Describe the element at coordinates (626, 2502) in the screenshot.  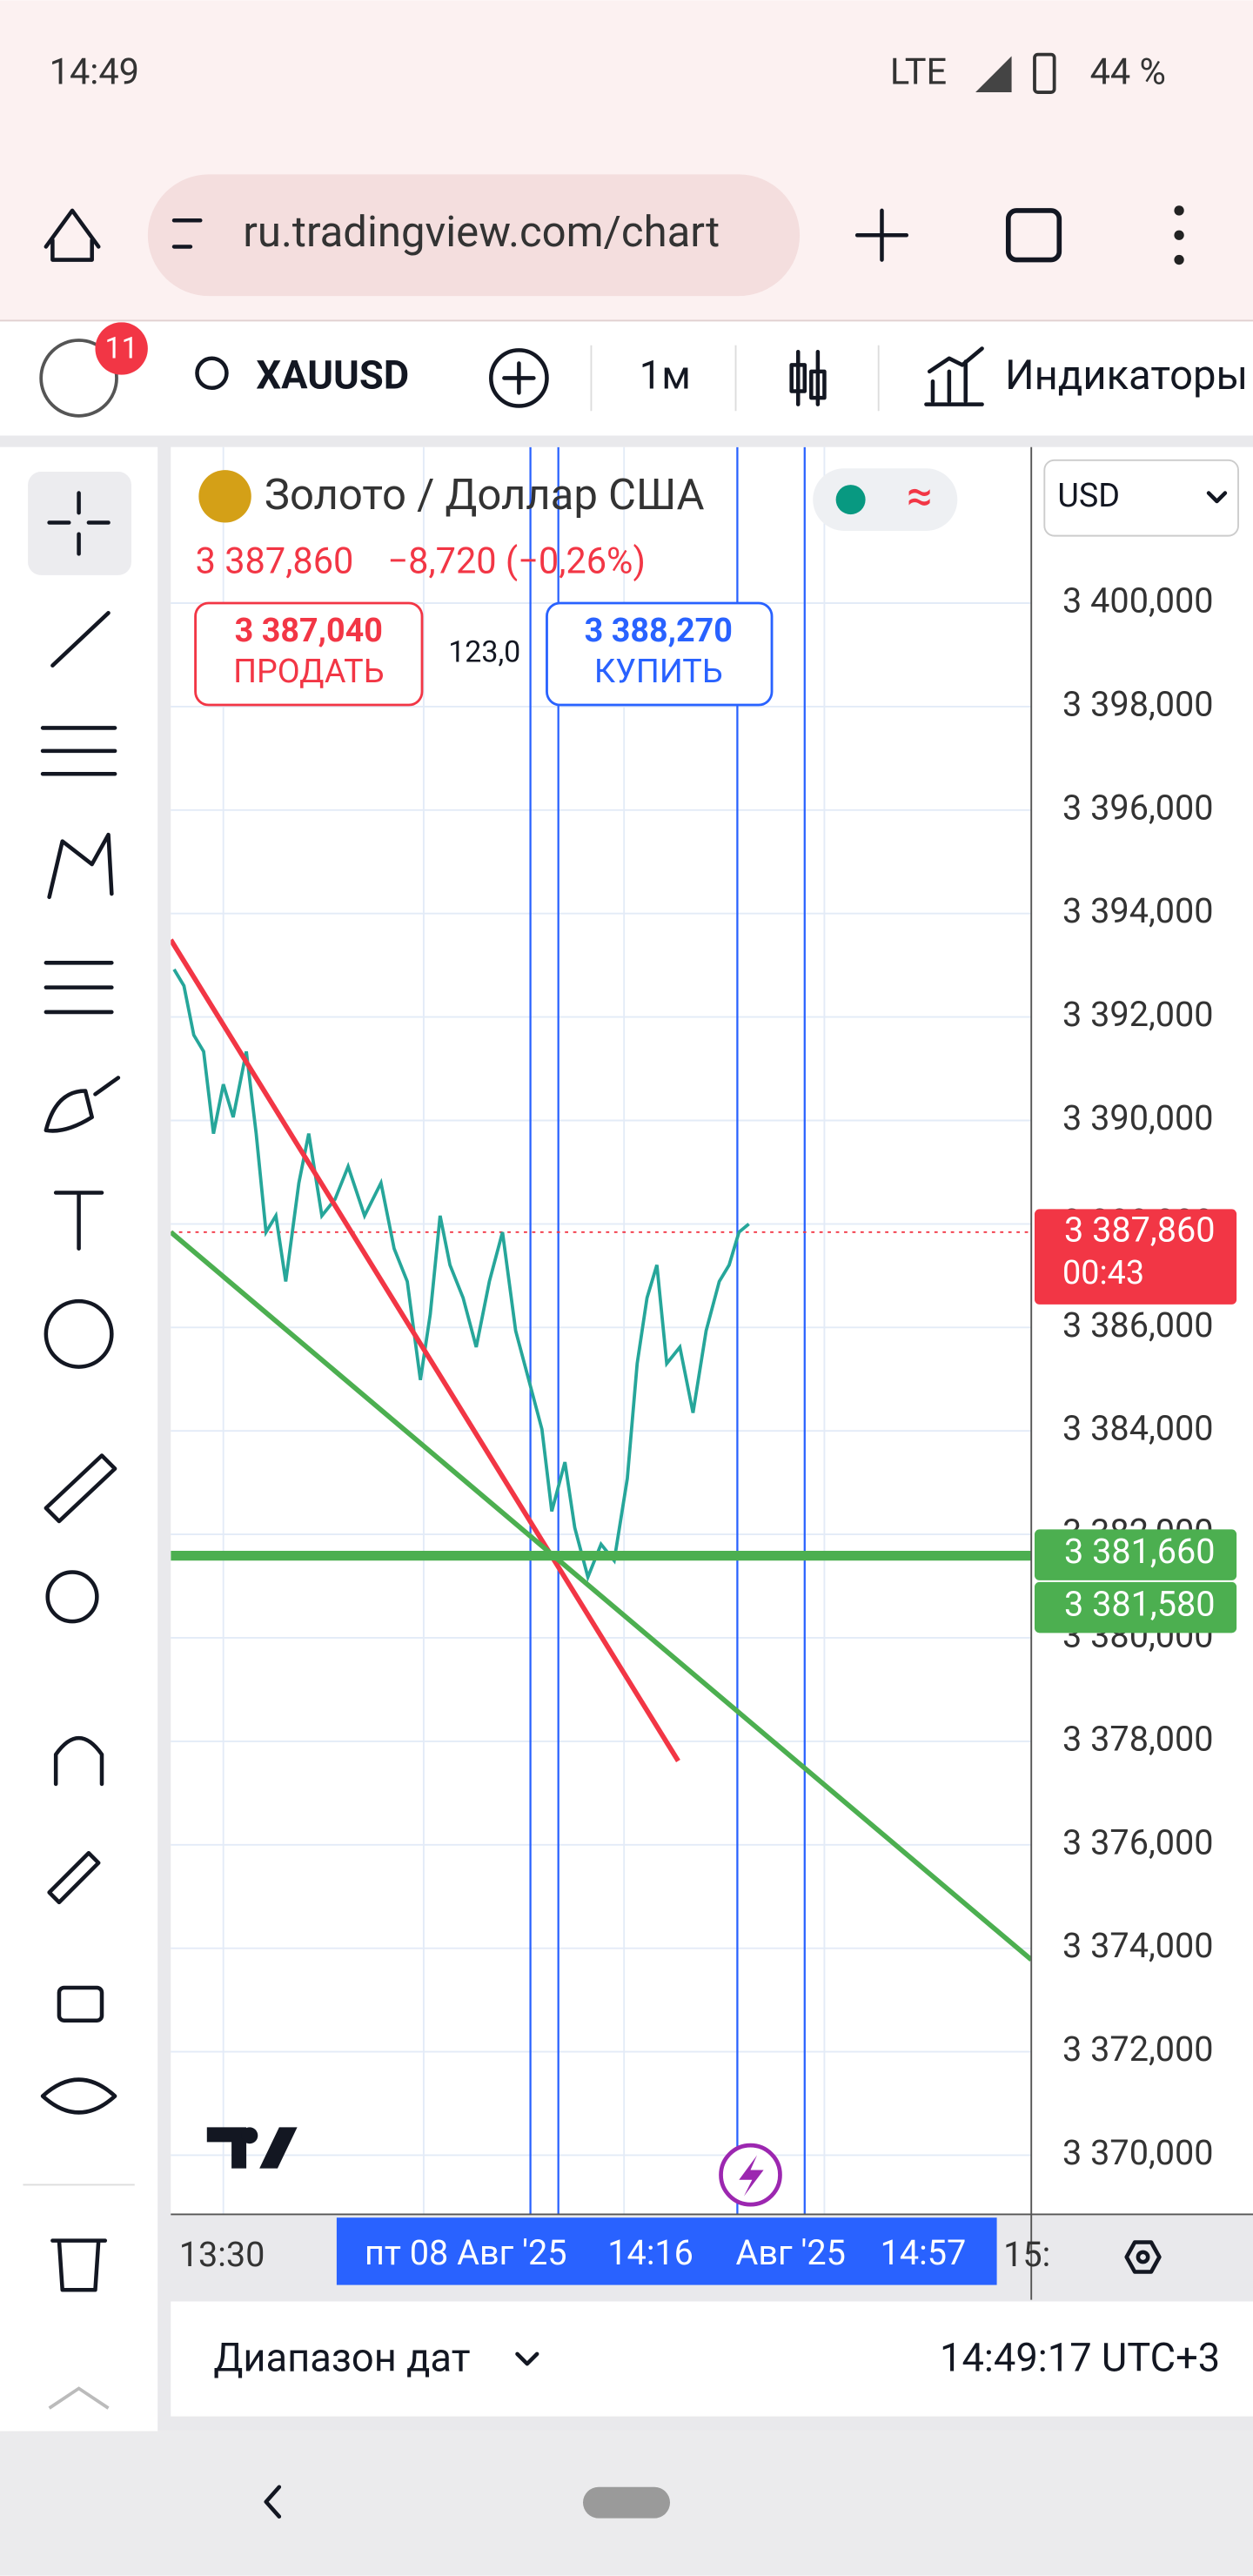
I see `home-handle` at that location.